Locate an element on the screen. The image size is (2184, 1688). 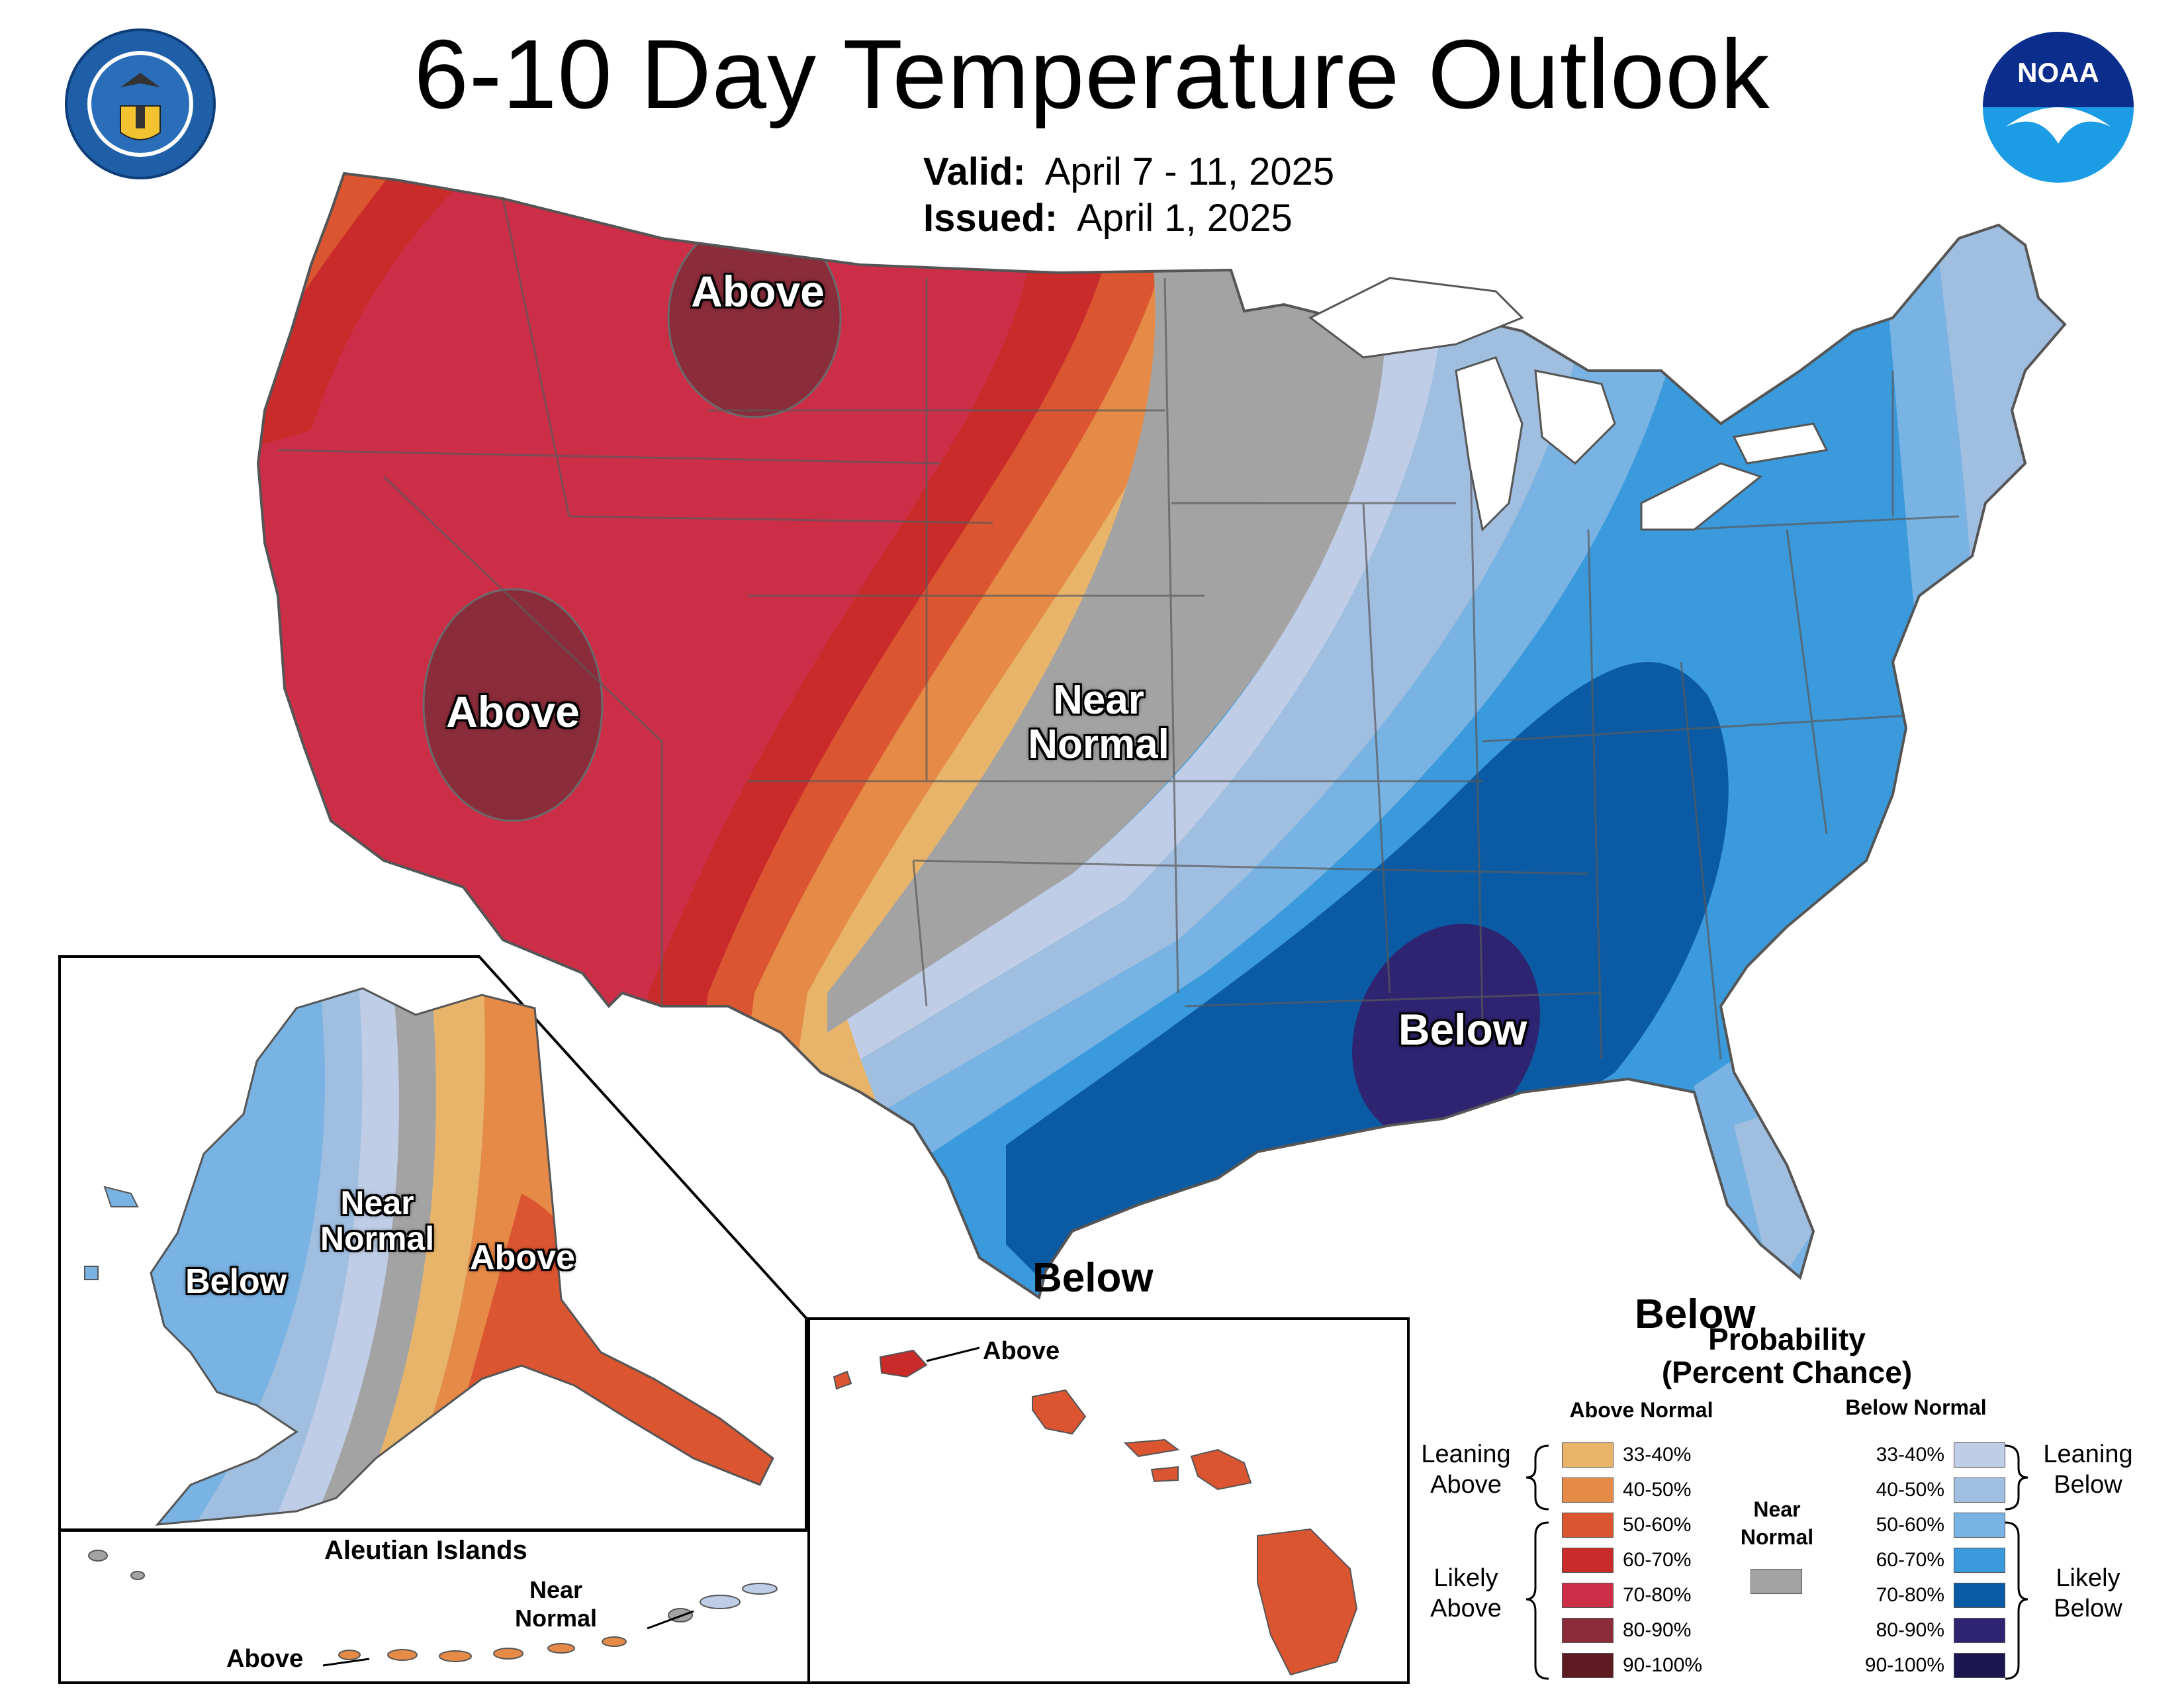
legend-below-row: 60-70% is located at coordinates (1925, 1560).